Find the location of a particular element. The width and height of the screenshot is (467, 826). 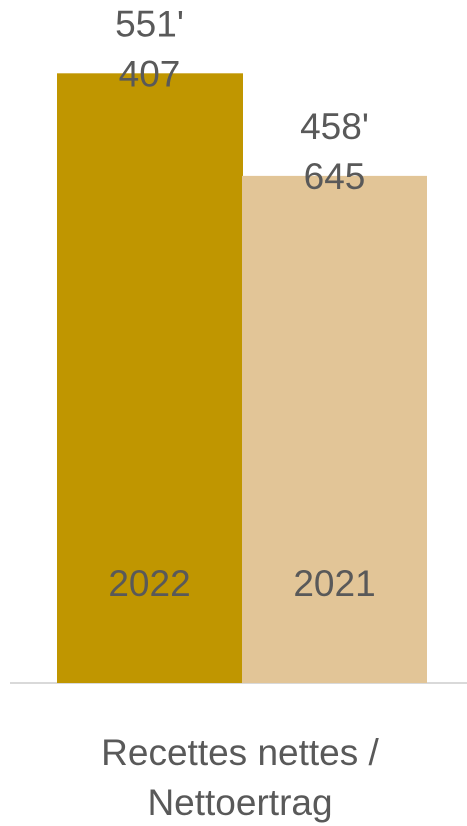

series-label-2021: 2021 is located at coordinates (334, 583).